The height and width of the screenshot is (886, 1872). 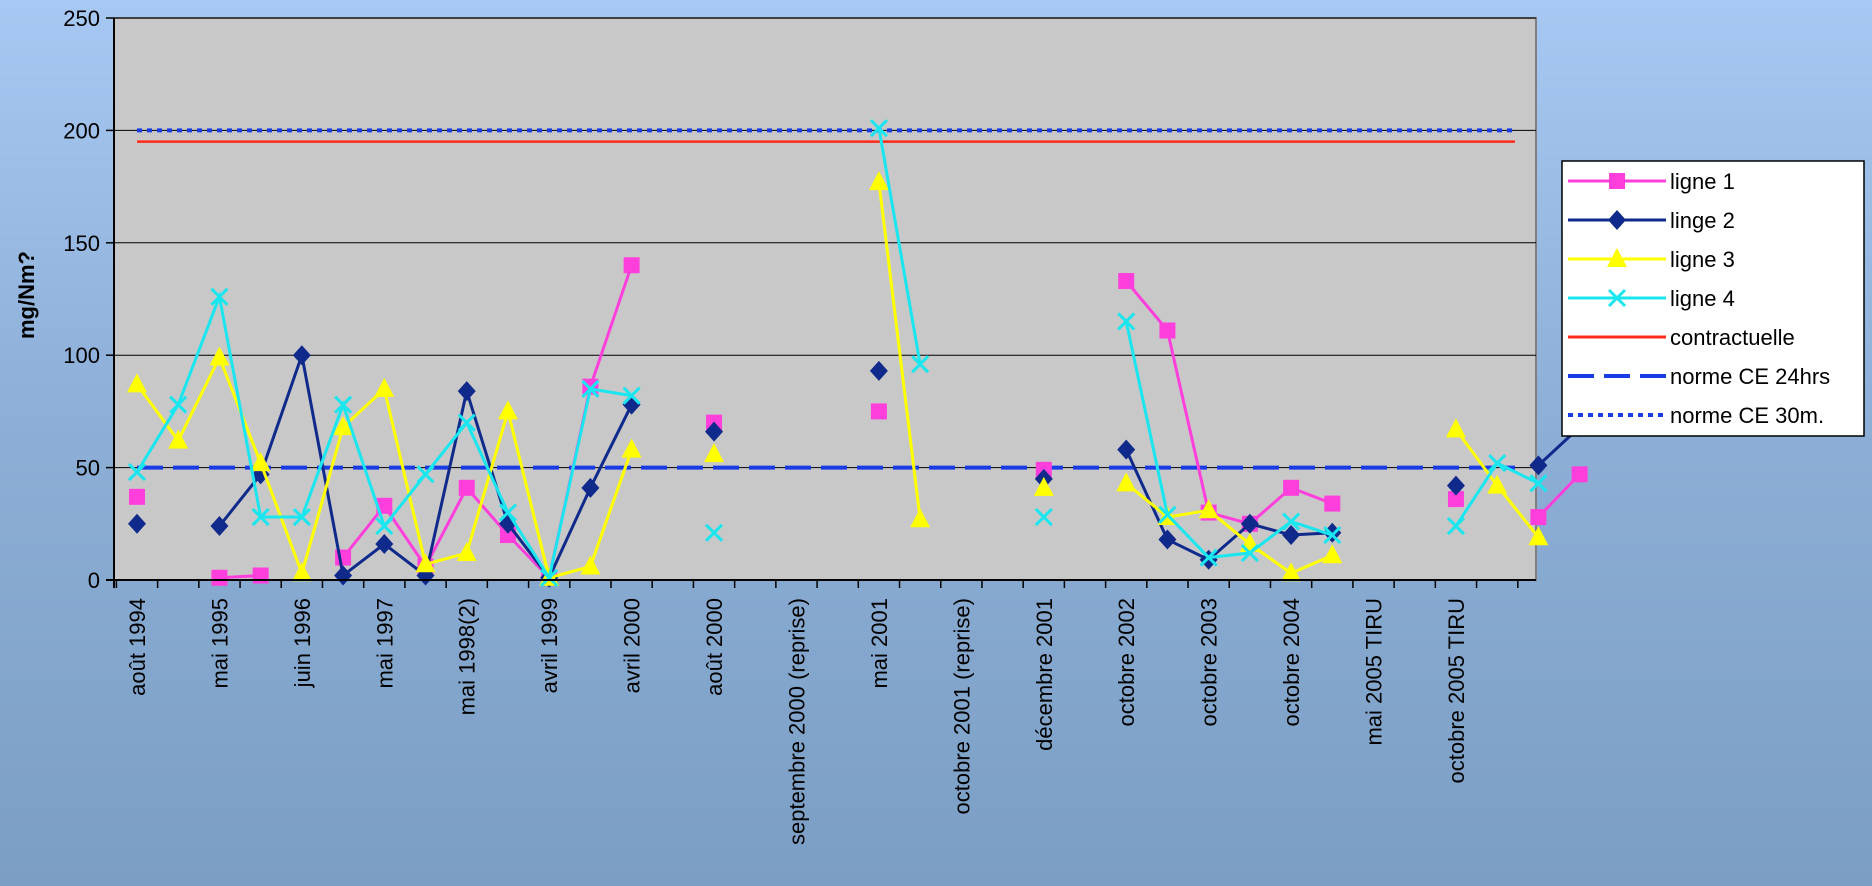 What do you see at coordinates (1702, 259) in the screenshot?
I see `legend-label: ligne 3` at bounding box center [1702, 259].